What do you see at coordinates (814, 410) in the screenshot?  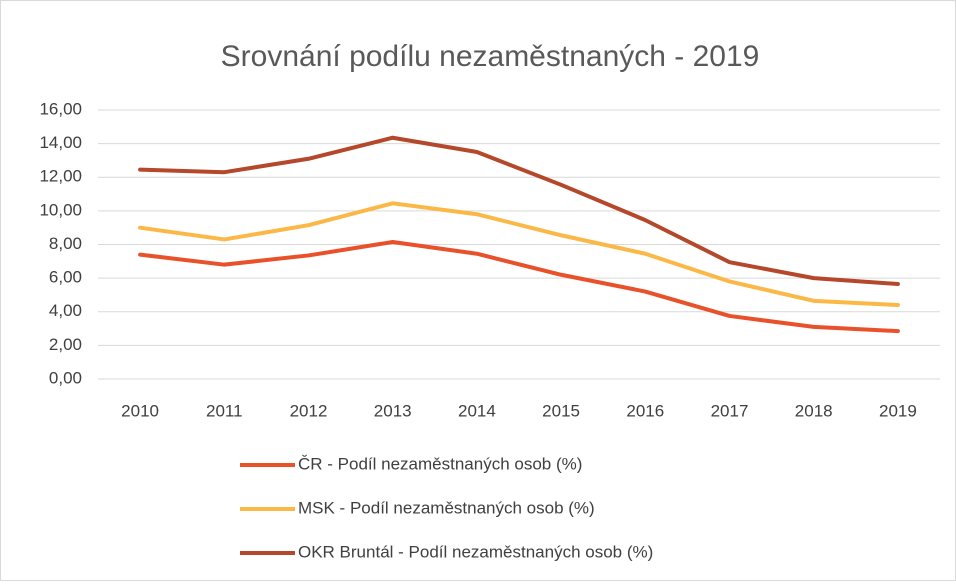 I see `x-tick-label: 2018` at bounding box center [814, 410].